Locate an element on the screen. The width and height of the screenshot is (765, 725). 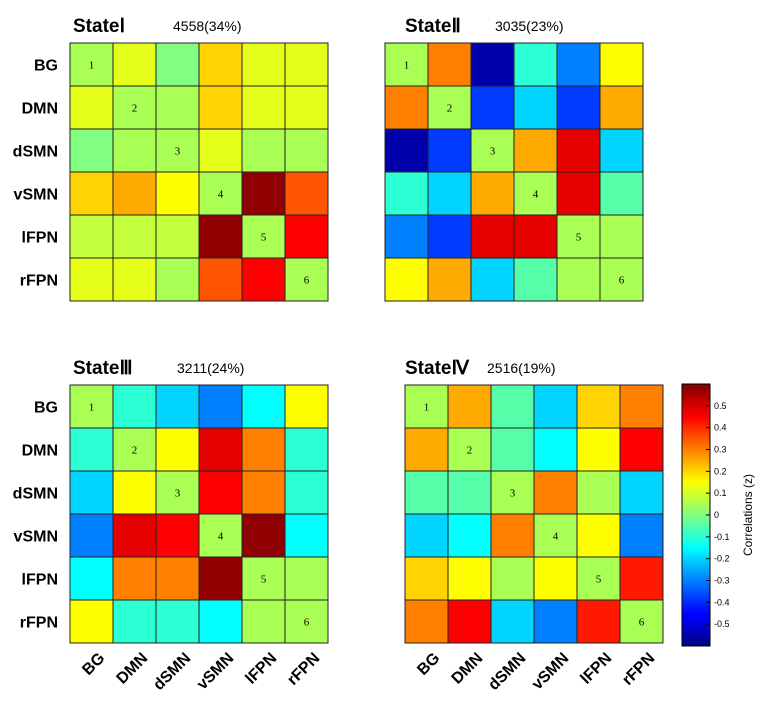
state-panel-2: StateⅡ 3035(23%) 1 2 3 4 5 6 is located at coordinates (514, 159).